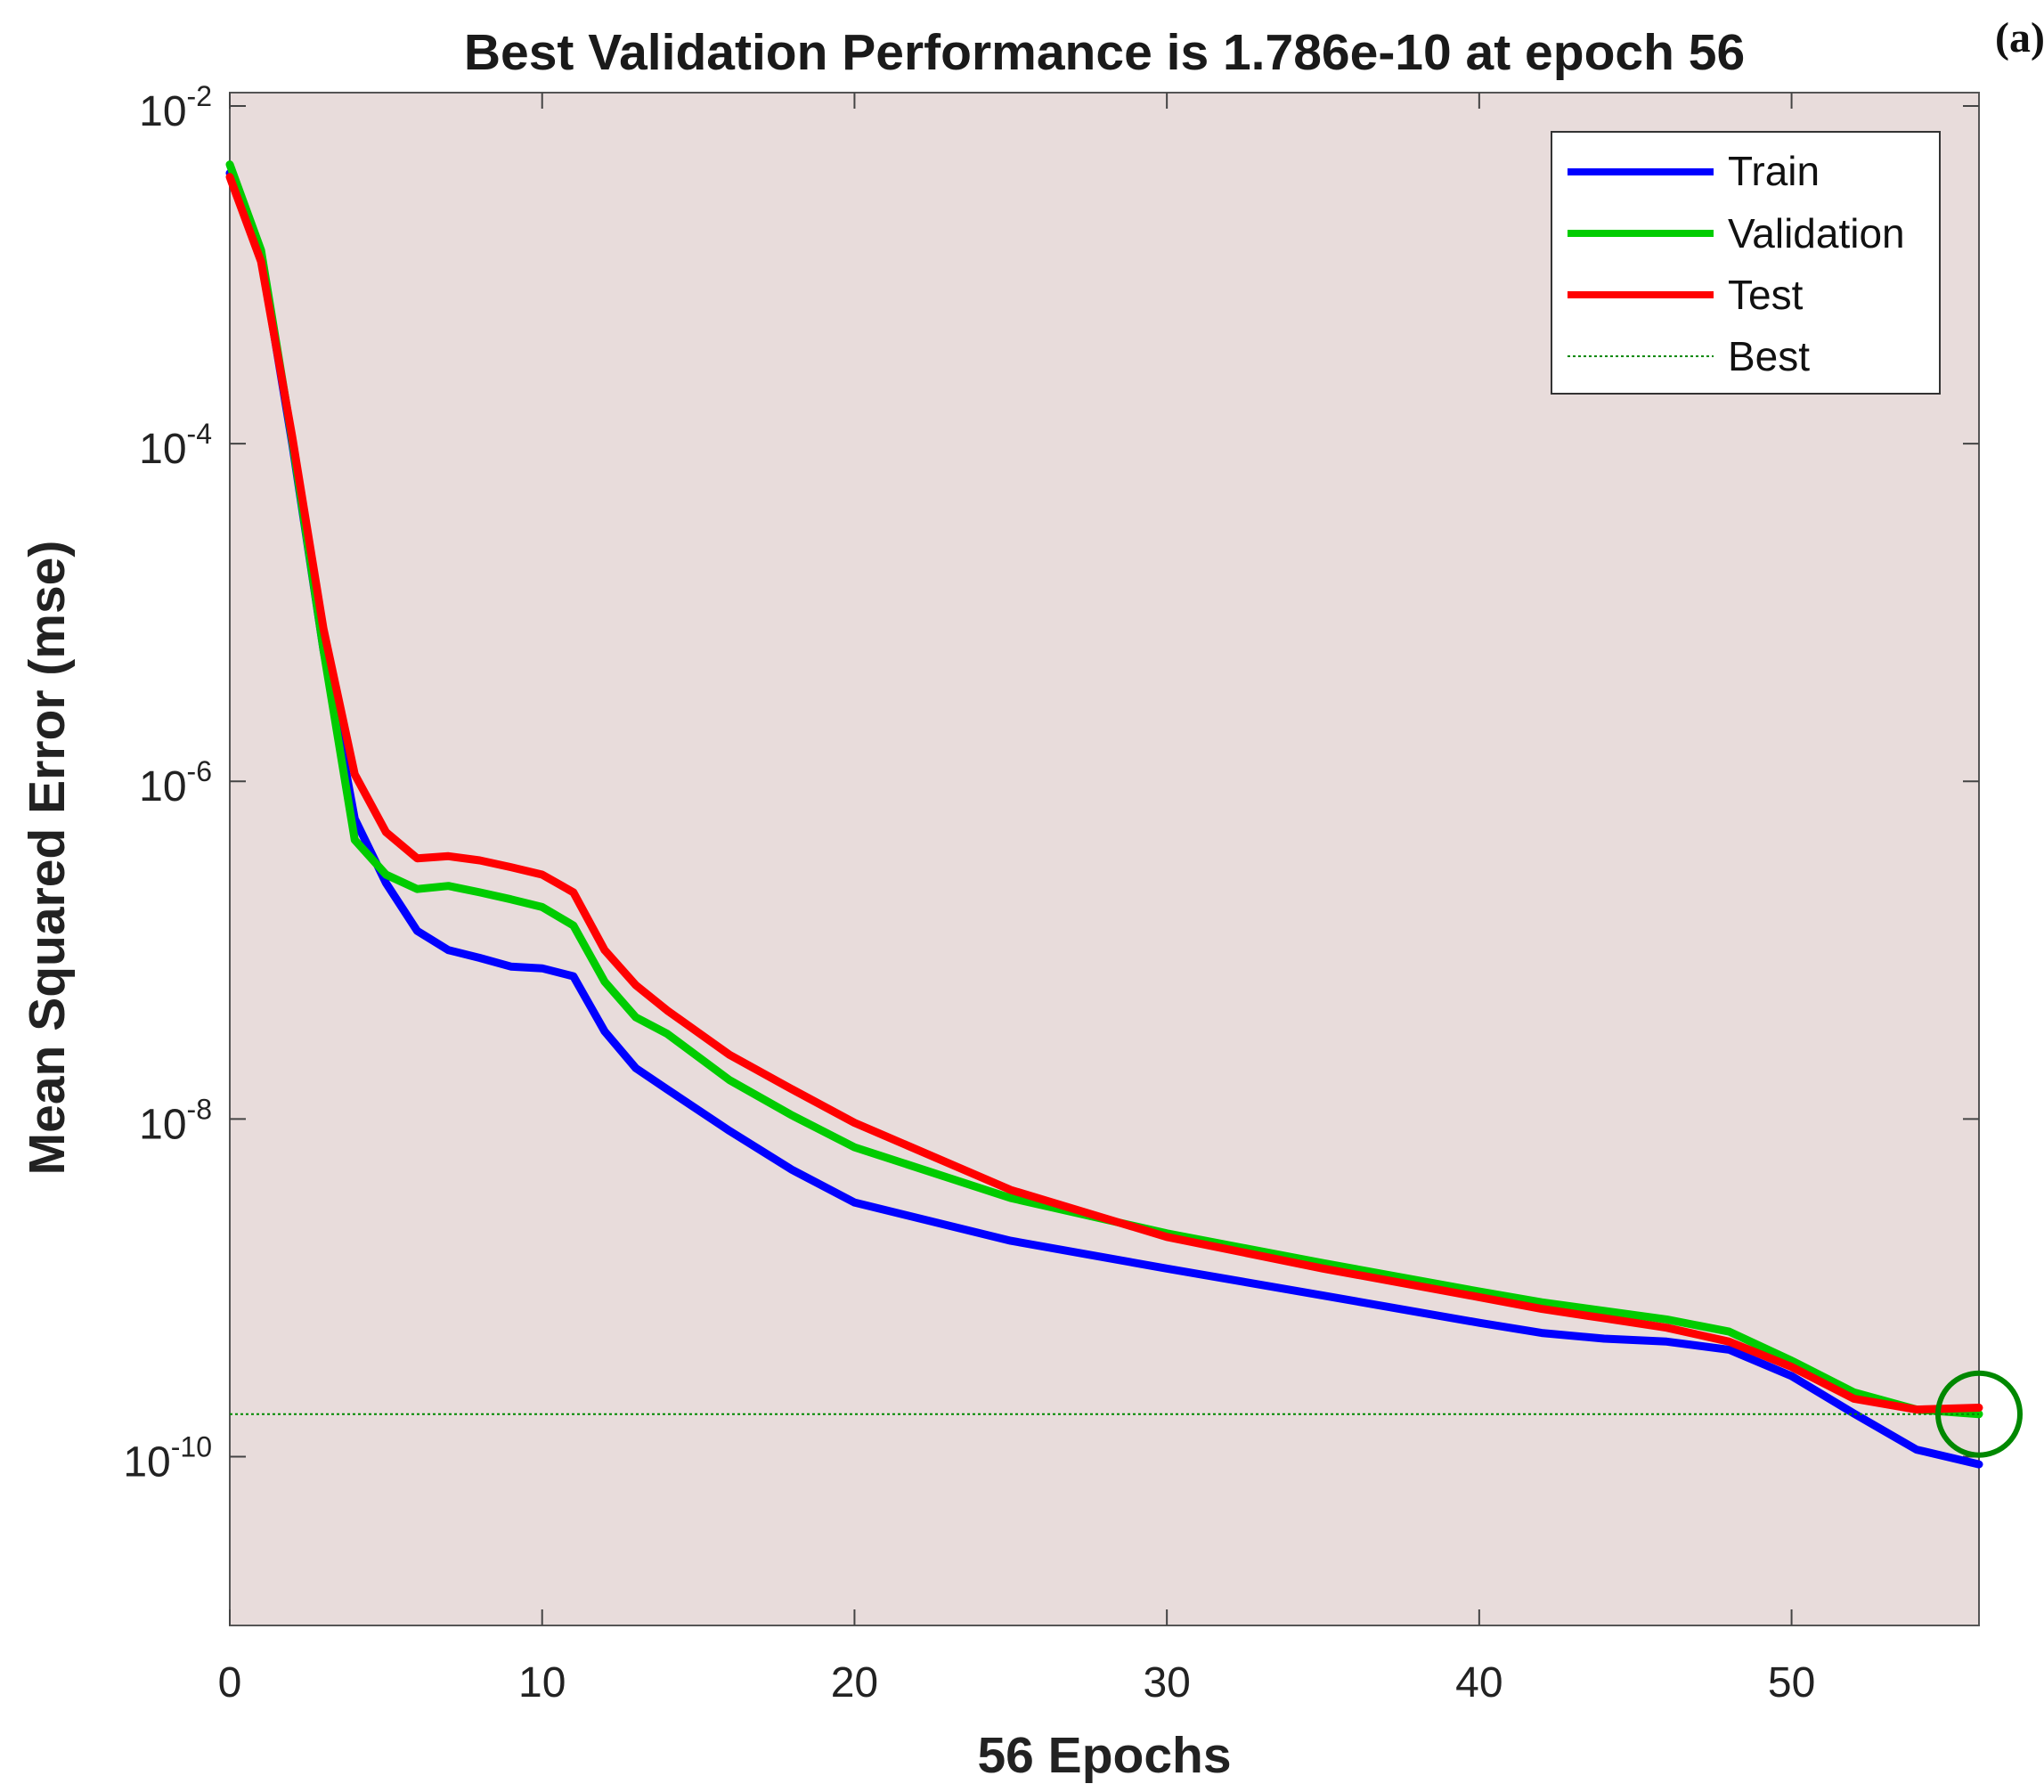  I want to click on y-tick-label: 10⁻², so click(176, 108).